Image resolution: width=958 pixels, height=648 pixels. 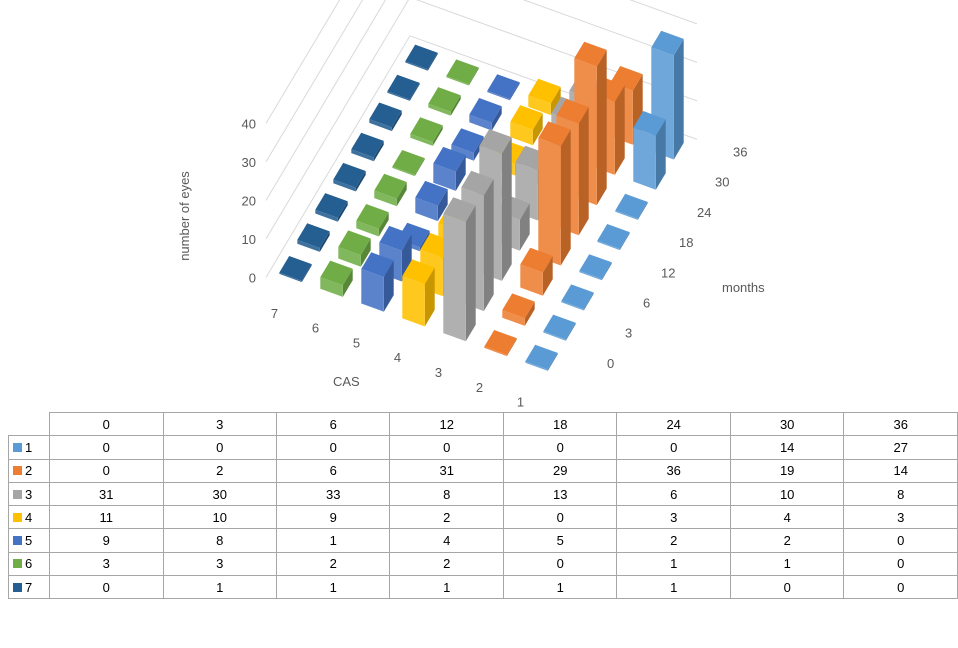 What do you see at coordinates (295, 269) in the screenshot?
I see `bar-s7-m0` at bounding box center [295, 269].